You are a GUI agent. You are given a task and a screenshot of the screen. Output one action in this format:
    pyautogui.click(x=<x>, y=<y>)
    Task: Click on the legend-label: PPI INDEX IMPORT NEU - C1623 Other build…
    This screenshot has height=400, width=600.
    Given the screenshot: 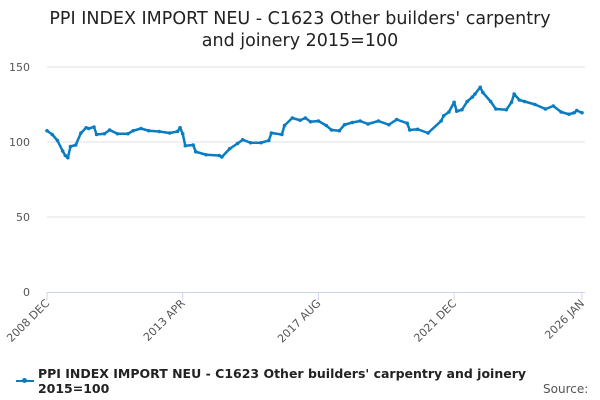 What is the action you would take?
    pyautogui.click(x=282, y=381)
    